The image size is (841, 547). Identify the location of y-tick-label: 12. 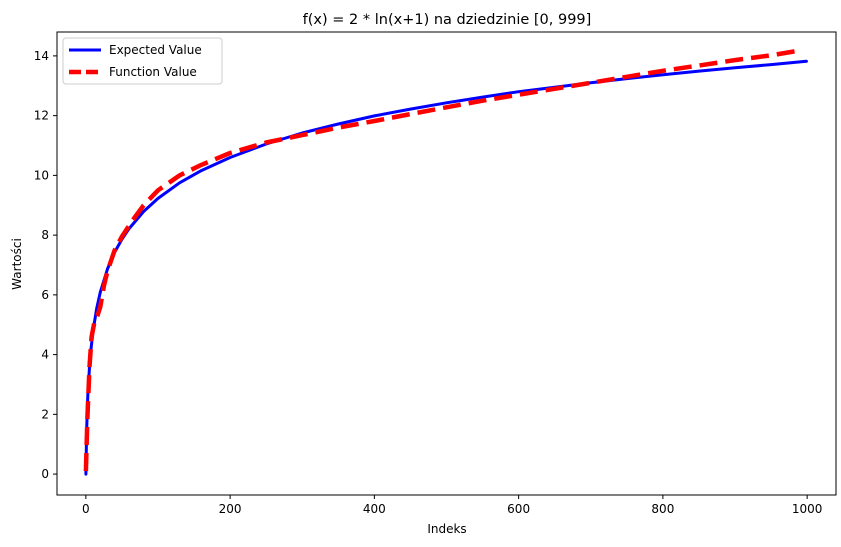
(41, 116).